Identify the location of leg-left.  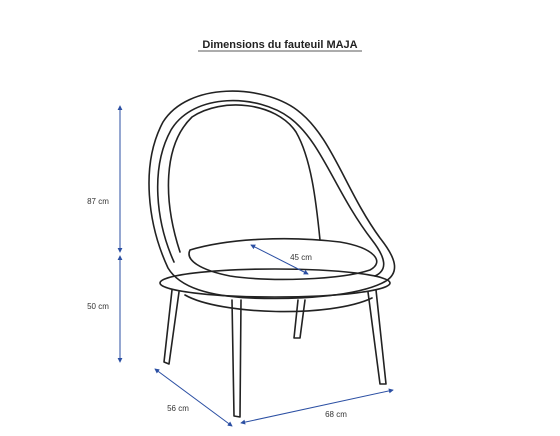
(171, 327).